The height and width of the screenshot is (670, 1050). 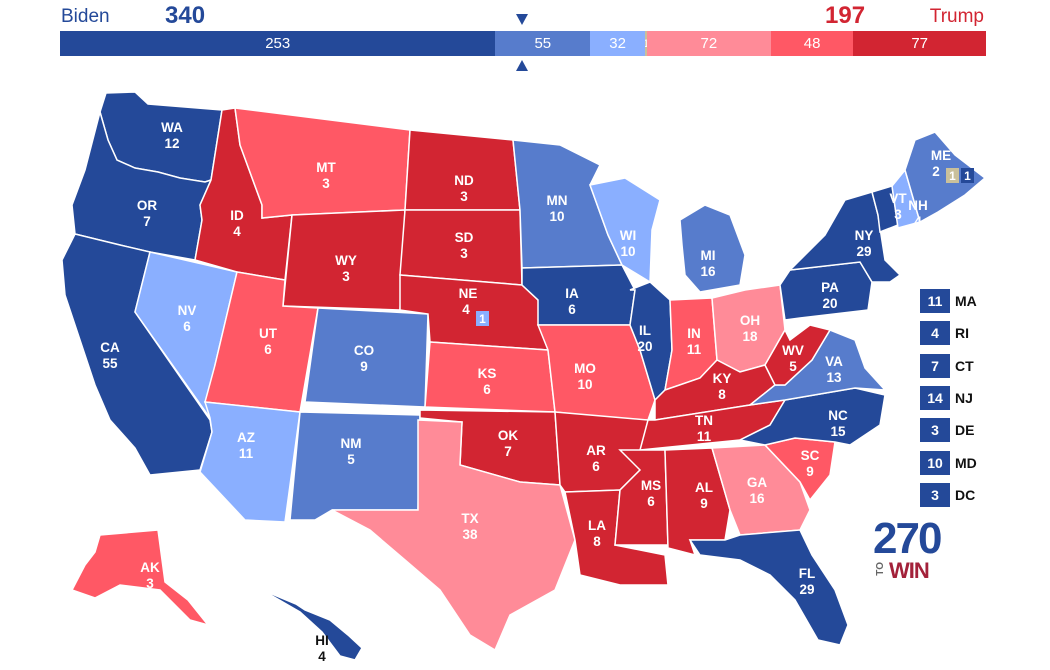 I want to click on state-ev-ne: 4, so click(x=466, y=309).